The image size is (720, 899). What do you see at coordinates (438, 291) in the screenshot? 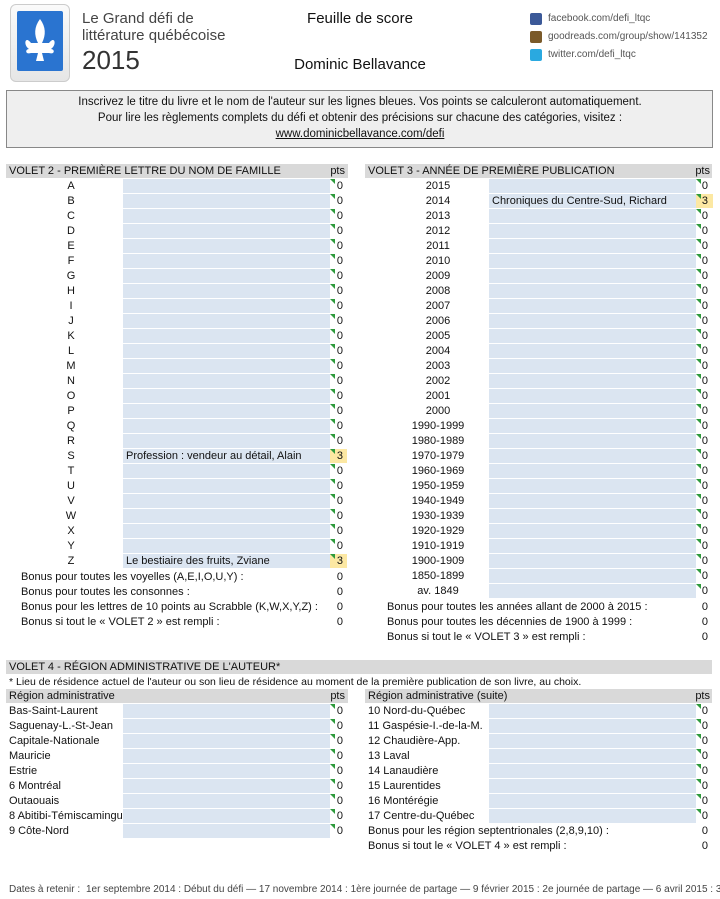
I see `row-label: 2008` at bounding box center [438, 291].